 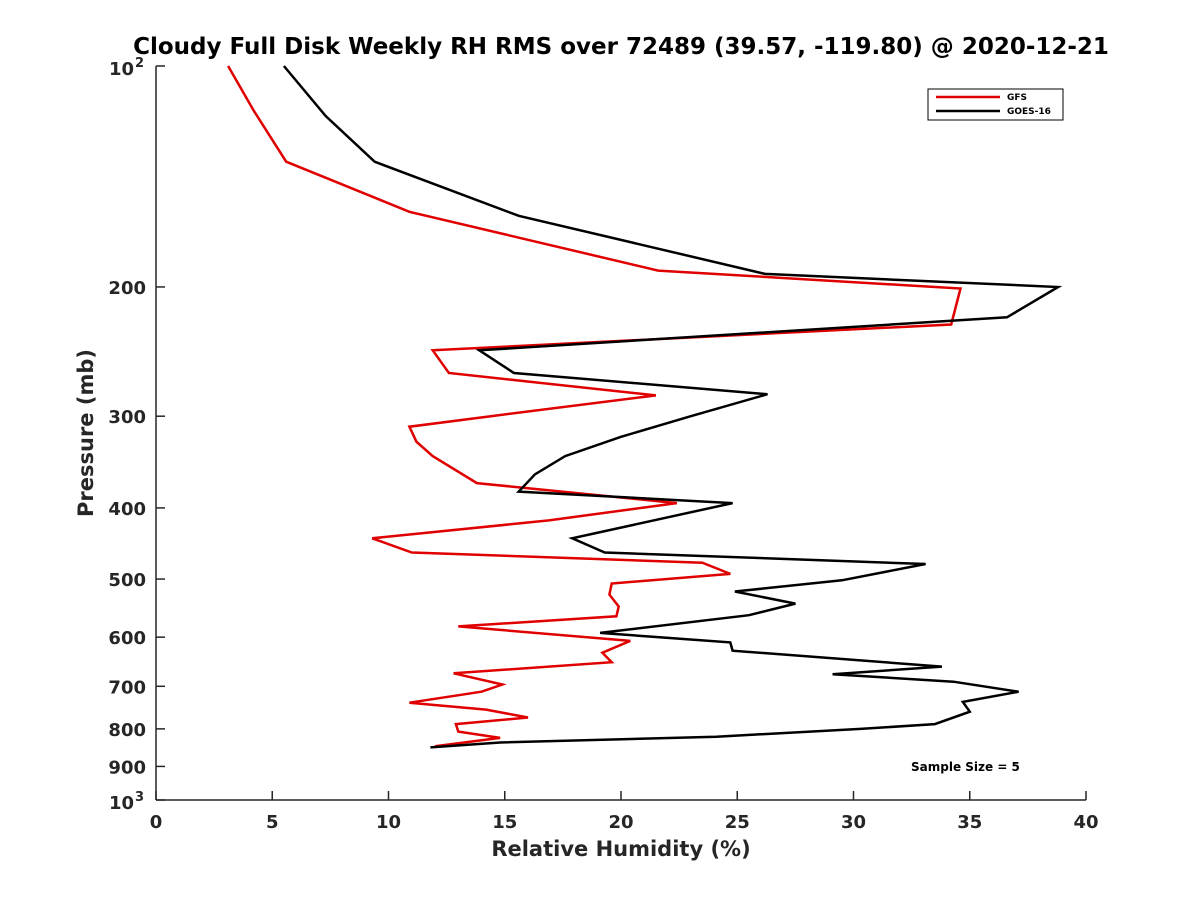 I want to click on legend-box, so click(x=995, y=104).